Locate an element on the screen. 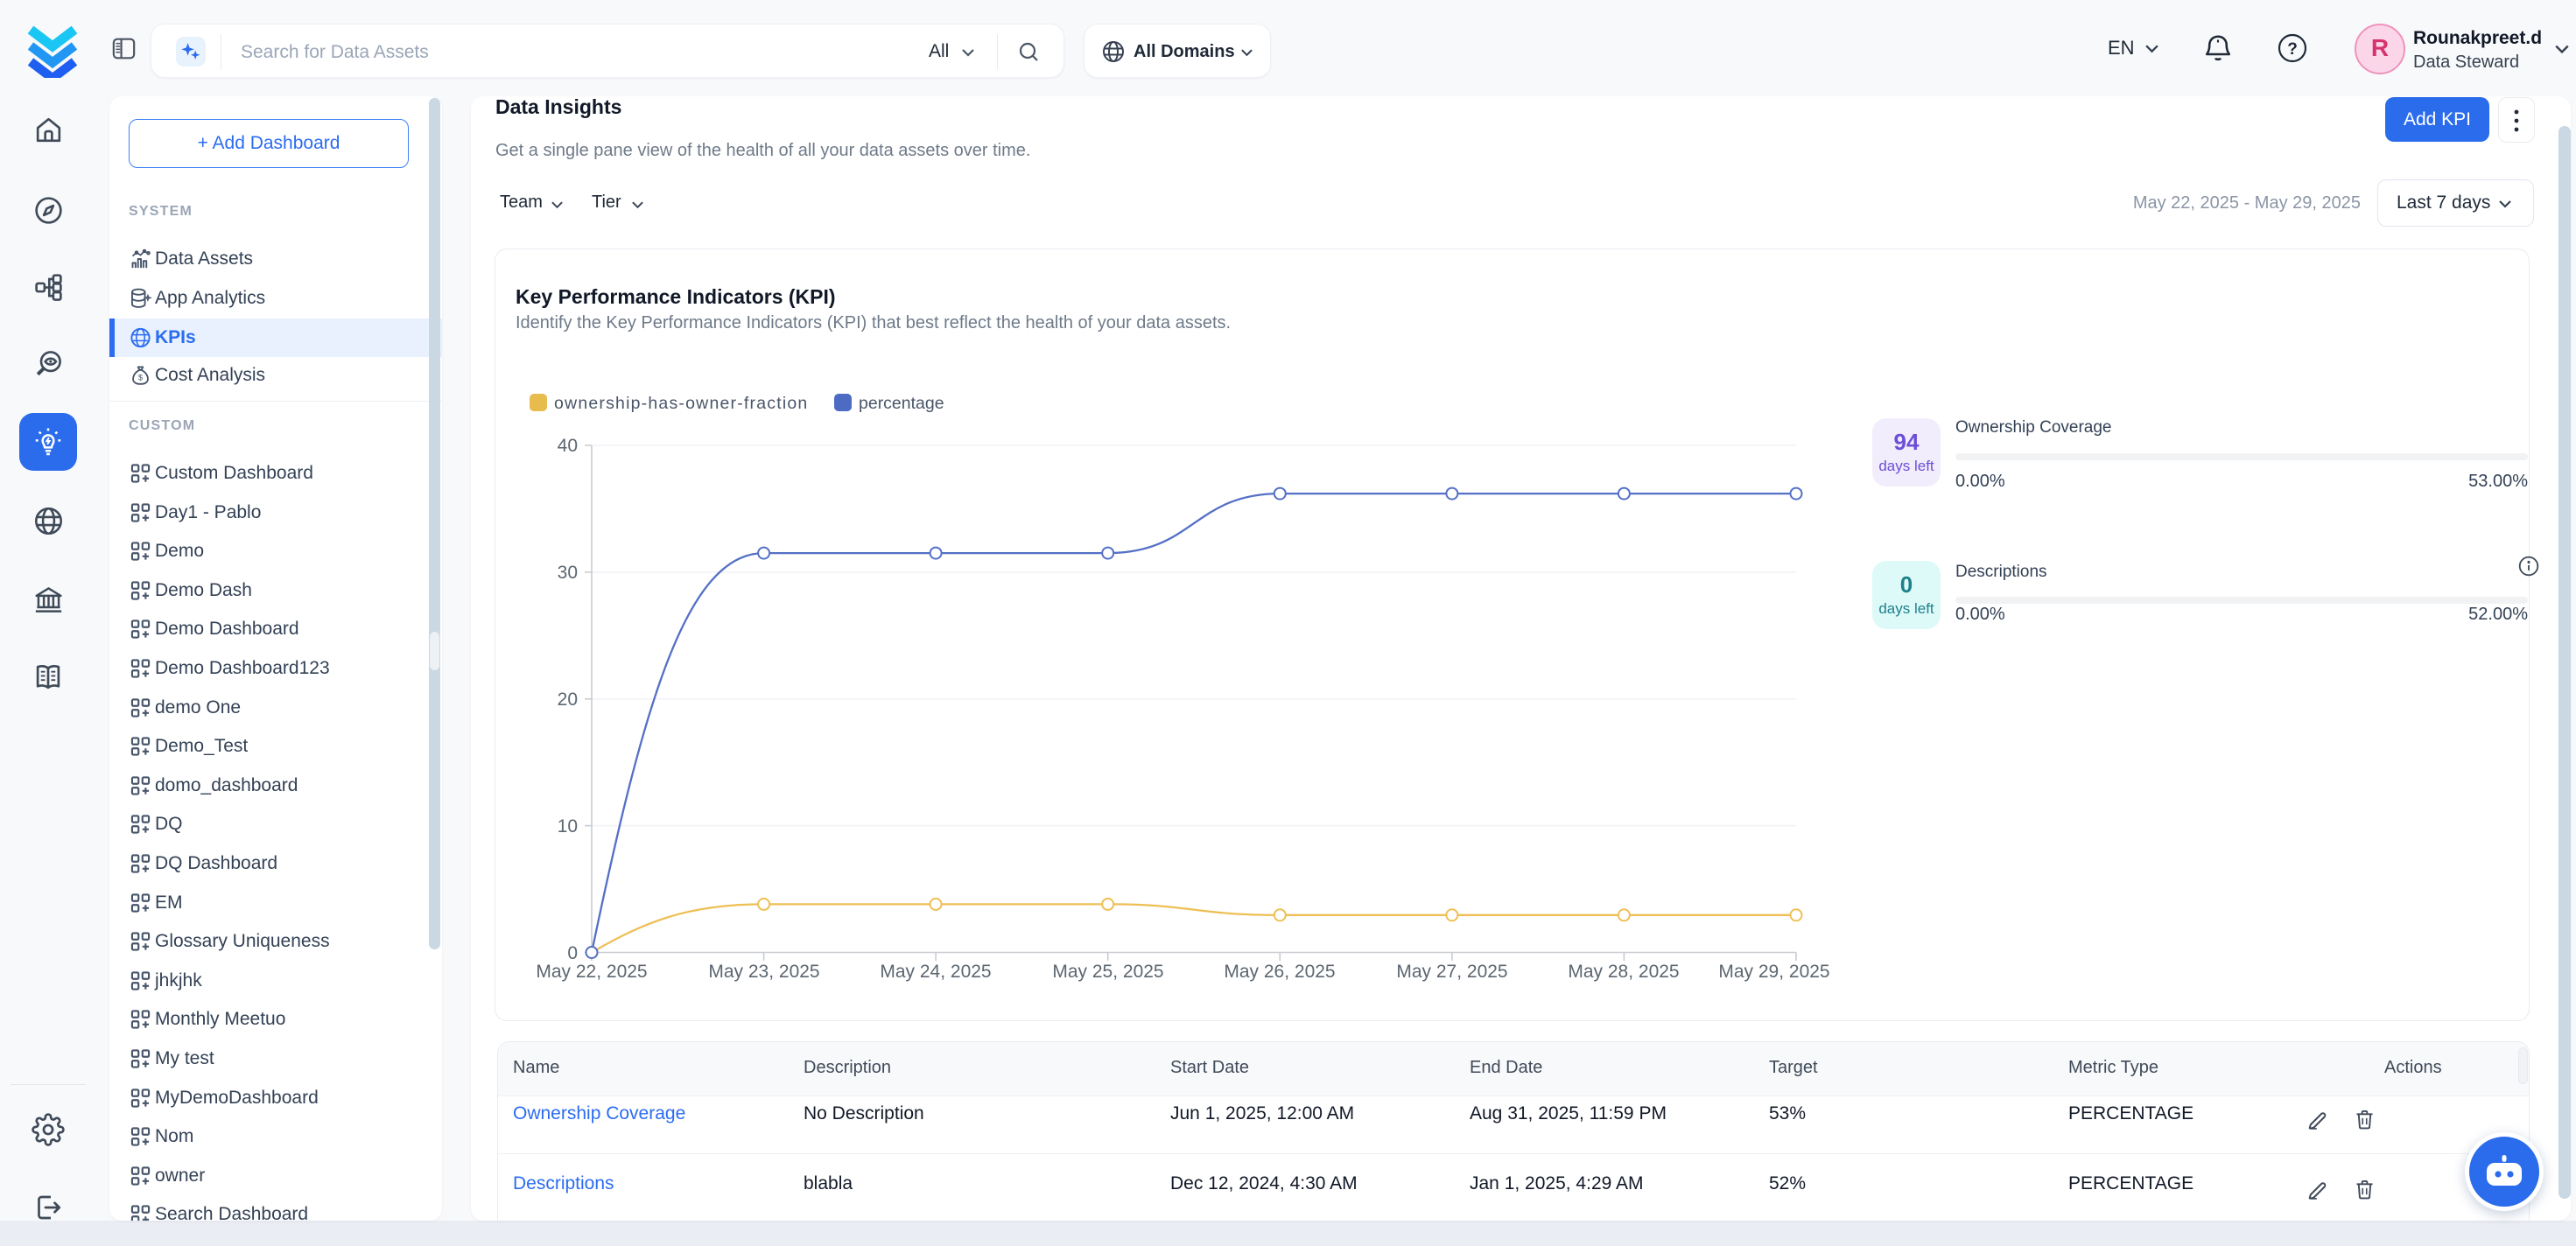  svg-text: 10 is located at coordinates (568, 826).